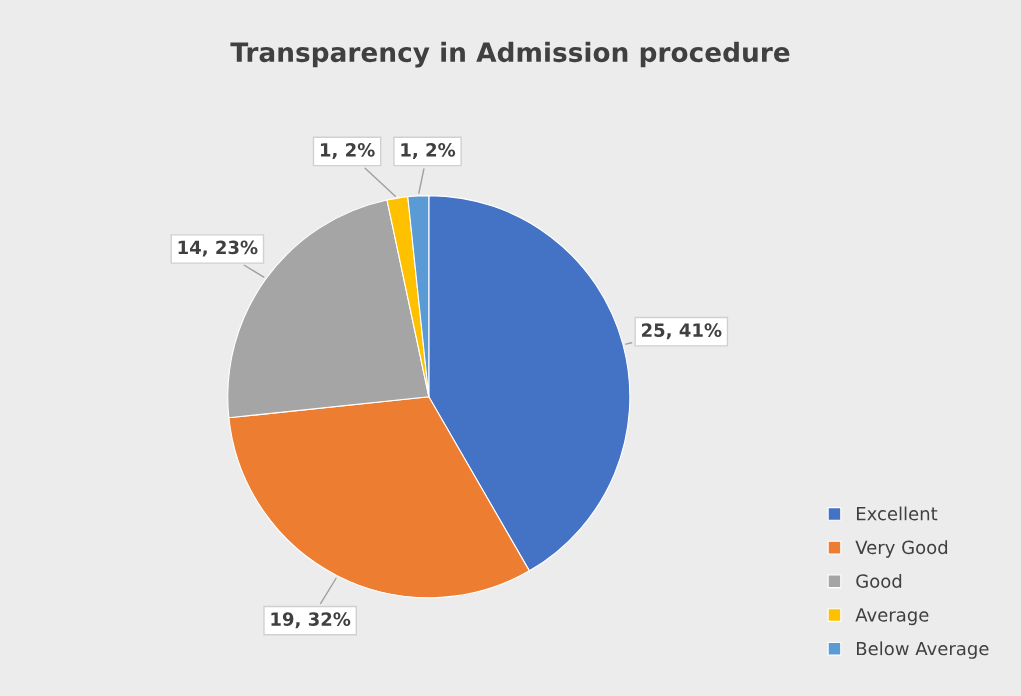  Describe the element at coordinates (681, 331) in the screenshot. I see `data-label: 25, 41%` at that location.